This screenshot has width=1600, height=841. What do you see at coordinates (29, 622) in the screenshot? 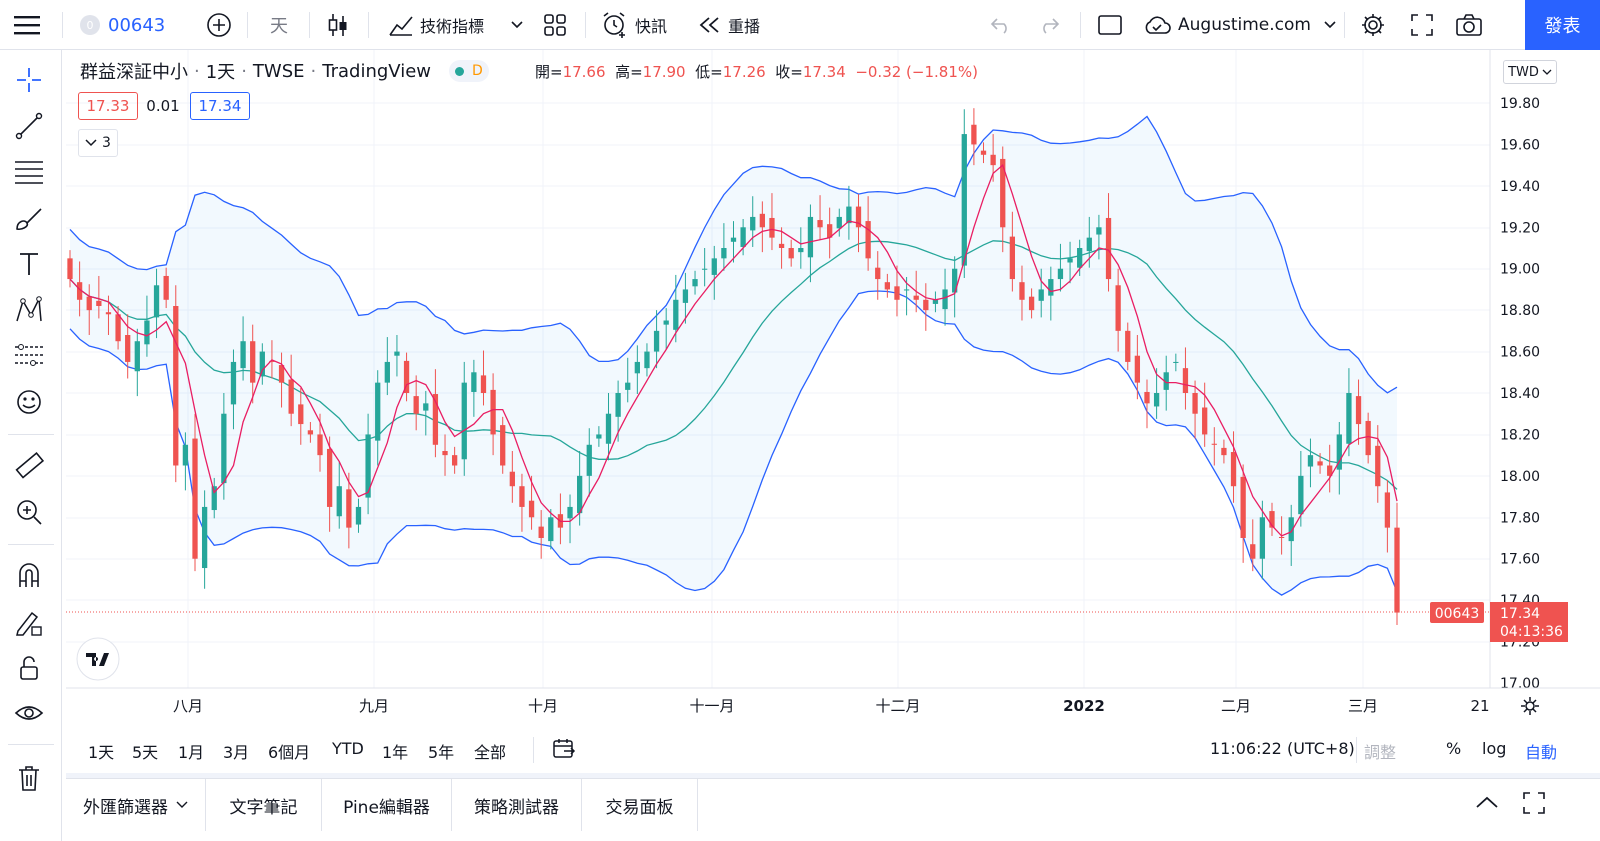
I see `lock-pencil-icon` at bounding box center [29, 622].